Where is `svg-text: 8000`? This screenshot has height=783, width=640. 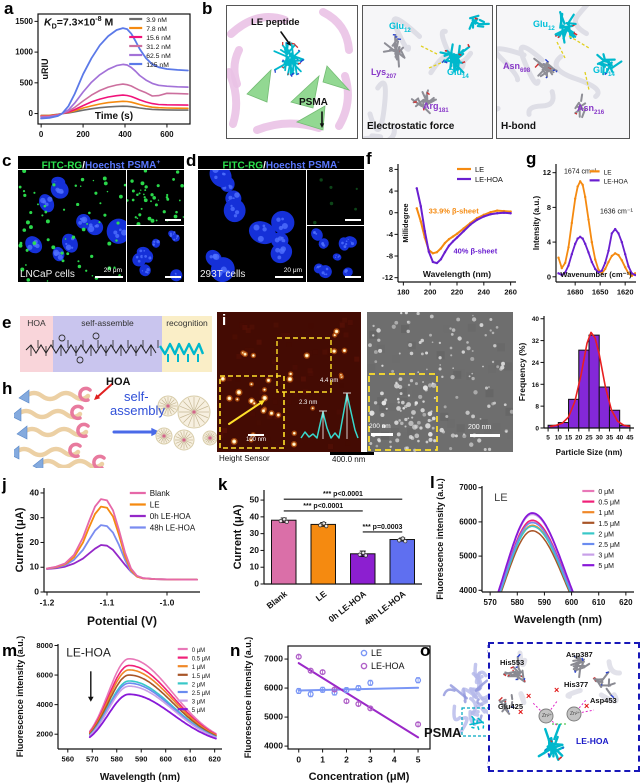
svg-text: 8000 is located at coordinates (44, 645).